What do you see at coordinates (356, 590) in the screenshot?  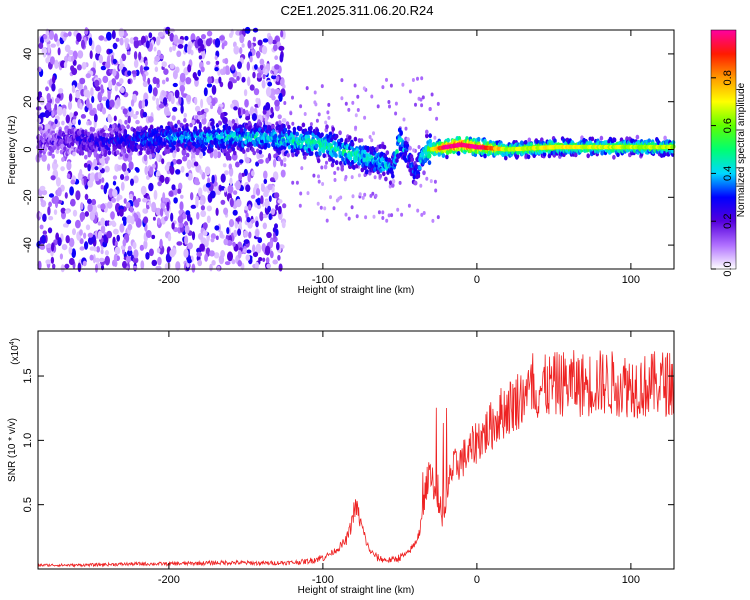 I see `snr-x-label: Height of straight line (km)` at bounding box center [356, 590].